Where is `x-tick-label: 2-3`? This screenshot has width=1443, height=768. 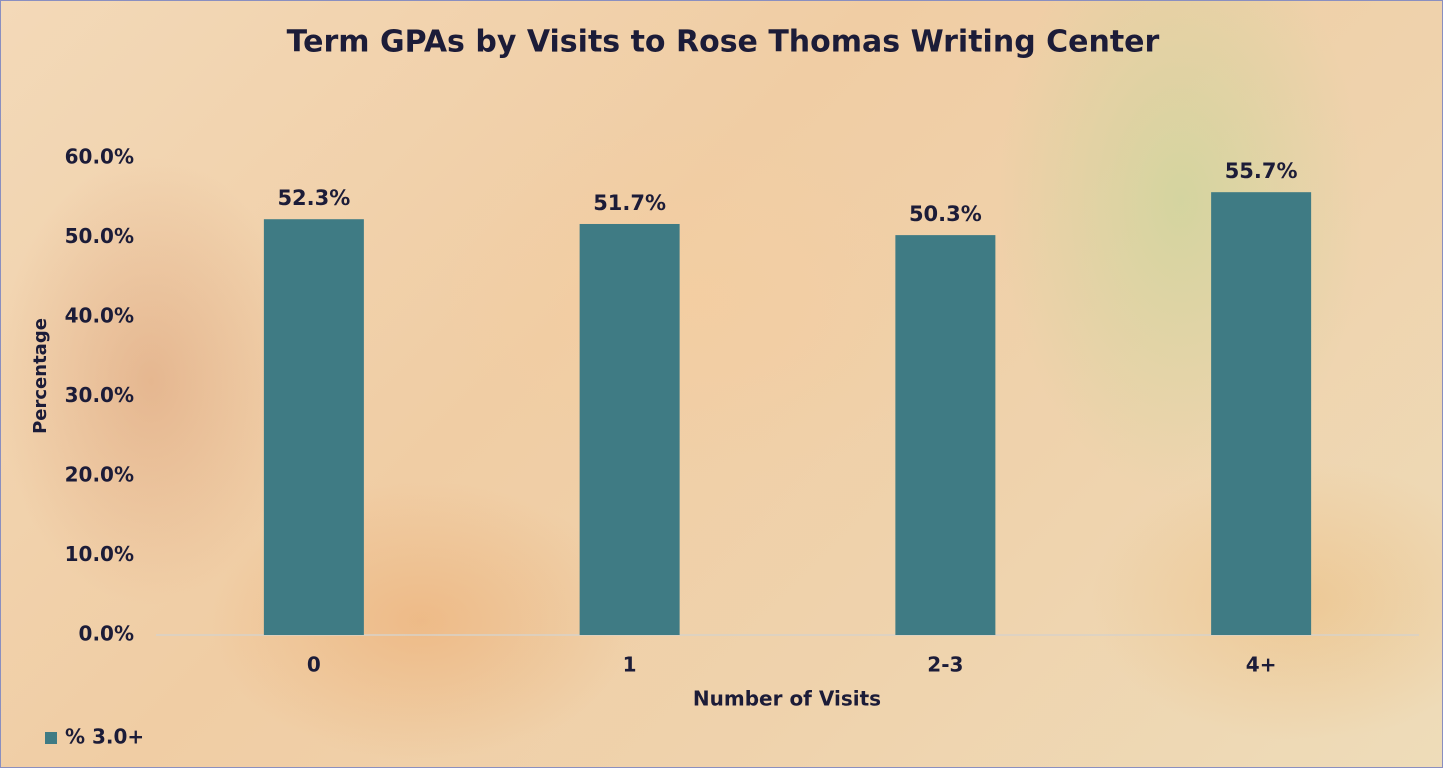
x-tick-label: 2-3 is located at coordinates (945, 665).